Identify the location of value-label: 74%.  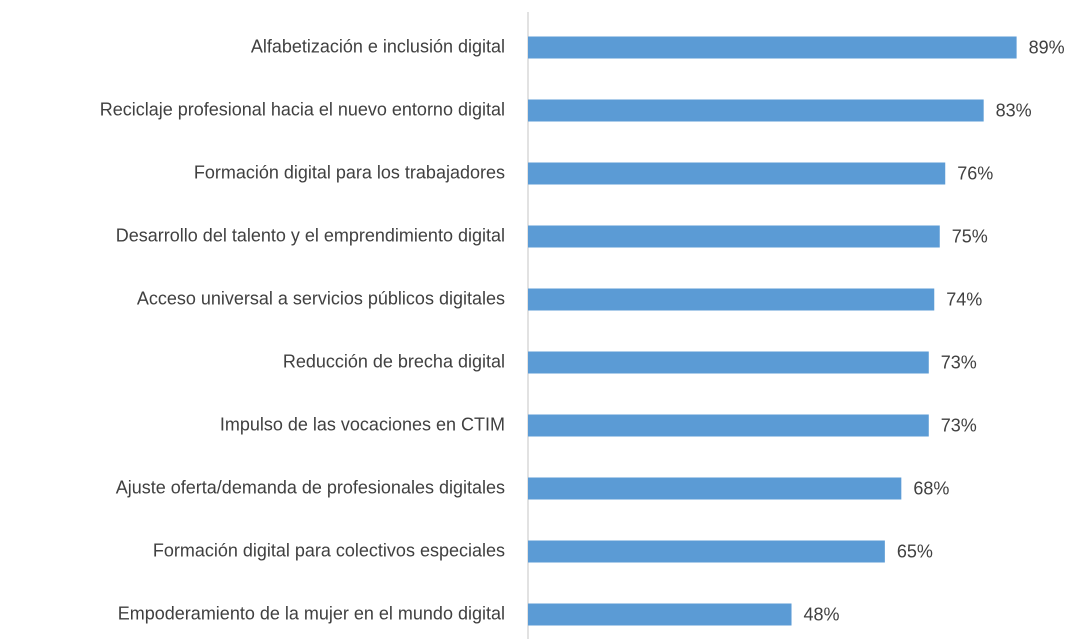
(964, 299).